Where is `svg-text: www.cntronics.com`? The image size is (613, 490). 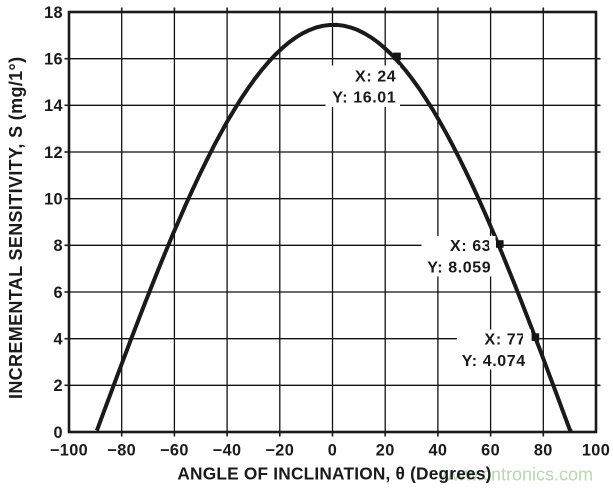 svg-text: www.cntronics.com is located at coordinates (515, 475).